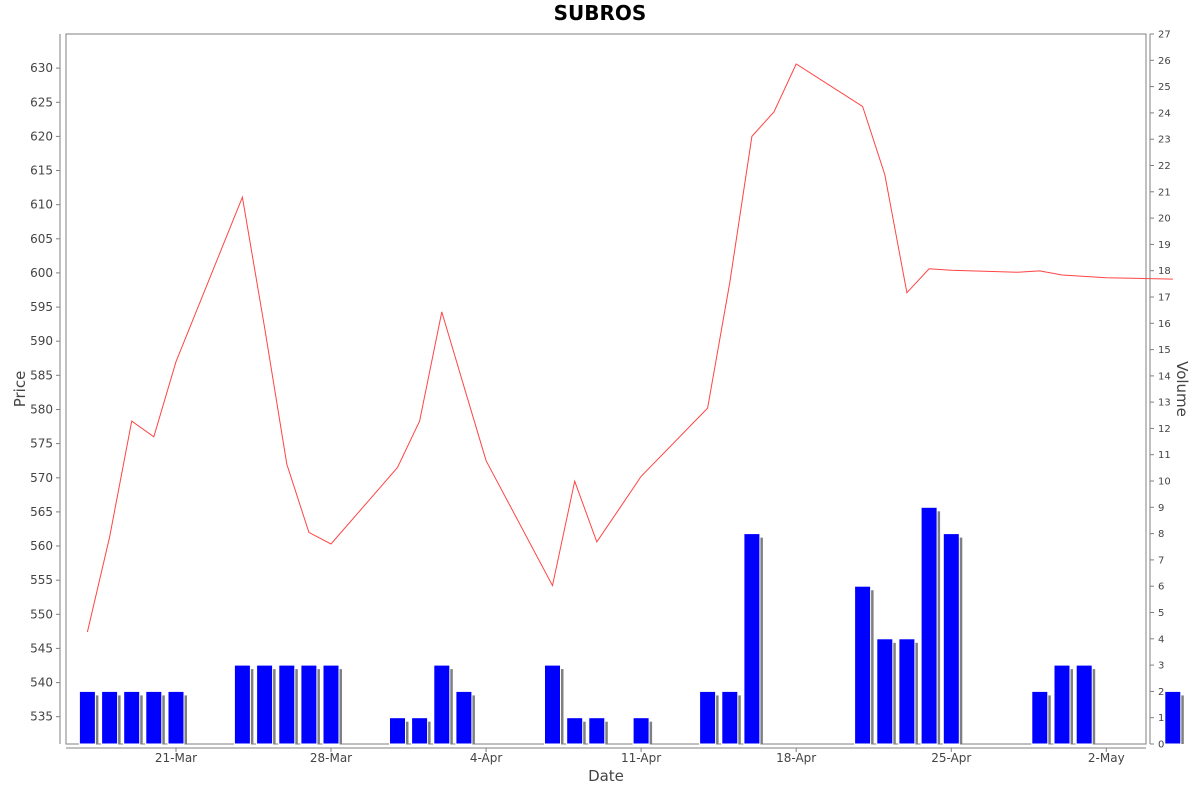 The width and height of the screenshot is (1200, 792). What do you see at coordinates (41, 136) in the screenshot?
I see `price-tick-label: 620` at bounding box center [41, 136].